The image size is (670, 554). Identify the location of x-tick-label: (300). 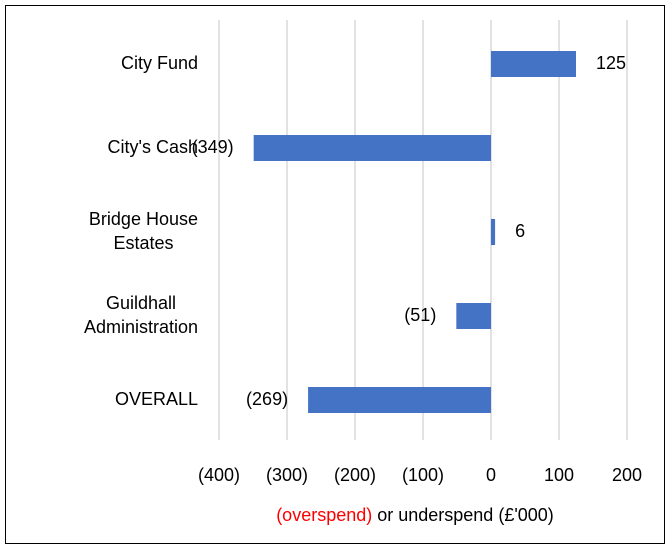
(287, 475).